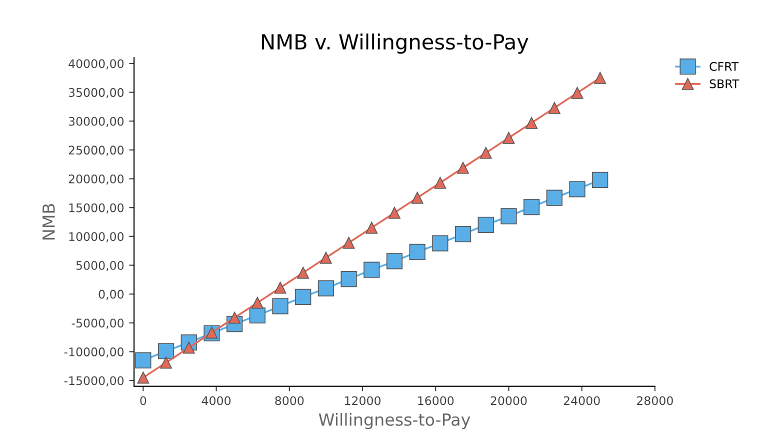  I want to click on x-tick-label: 4000, so click(216, 401).